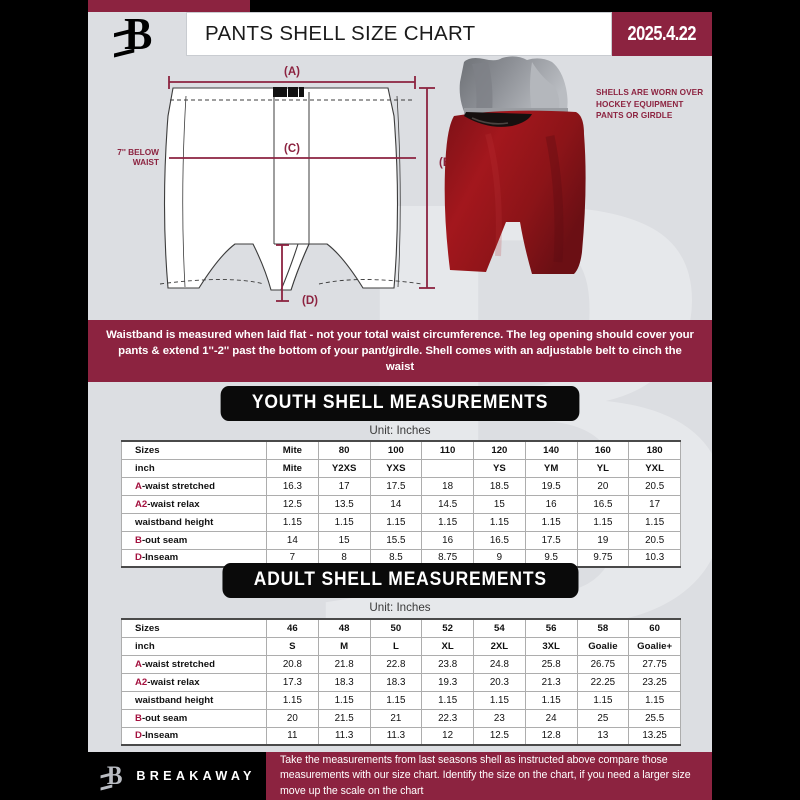 Image resolution: width=800 pixels, height=800 pixels. Describe the element at coordinates (447, 486) in the screenshot. I see `youth-cell: 18` at that location.